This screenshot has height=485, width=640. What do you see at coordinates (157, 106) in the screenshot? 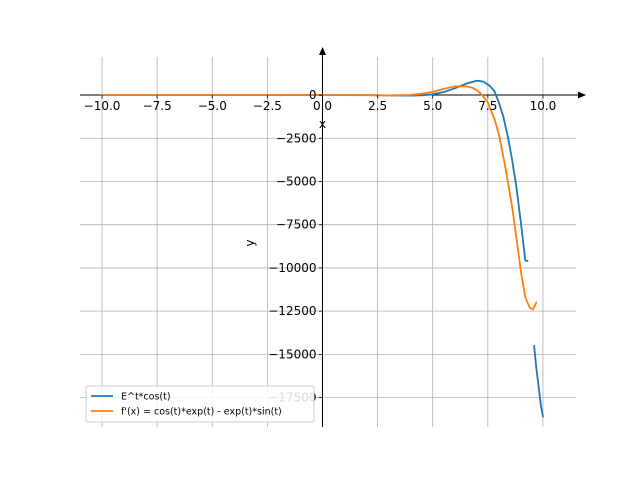
I see `x-tick-label-1: −7.5` at bounding box center [157, 106].